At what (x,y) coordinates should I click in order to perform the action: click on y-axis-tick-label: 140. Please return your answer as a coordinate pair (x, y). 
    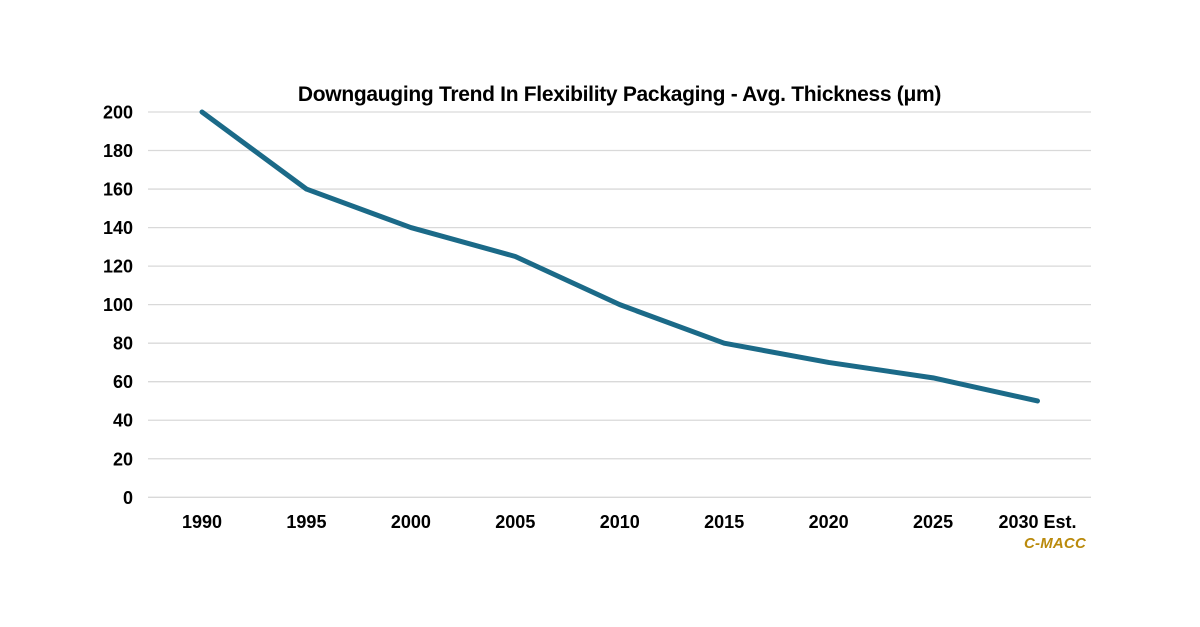
    Looking at the image, I should click on (118, 228).